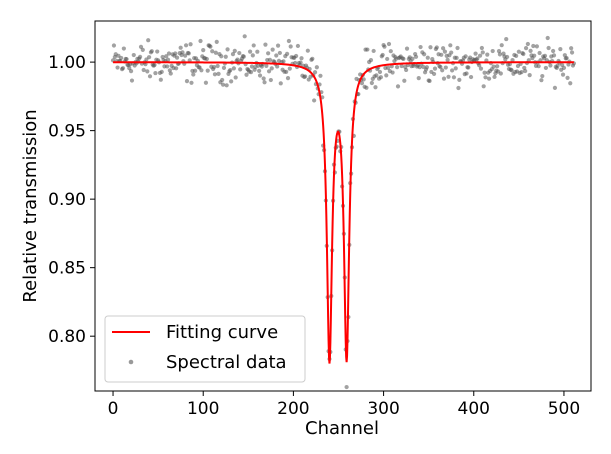 This screenshot has width=611, height=454. I want to click on y-axis: 0.80 0.85 0.90 0.95 1.00, so click(71, 200).